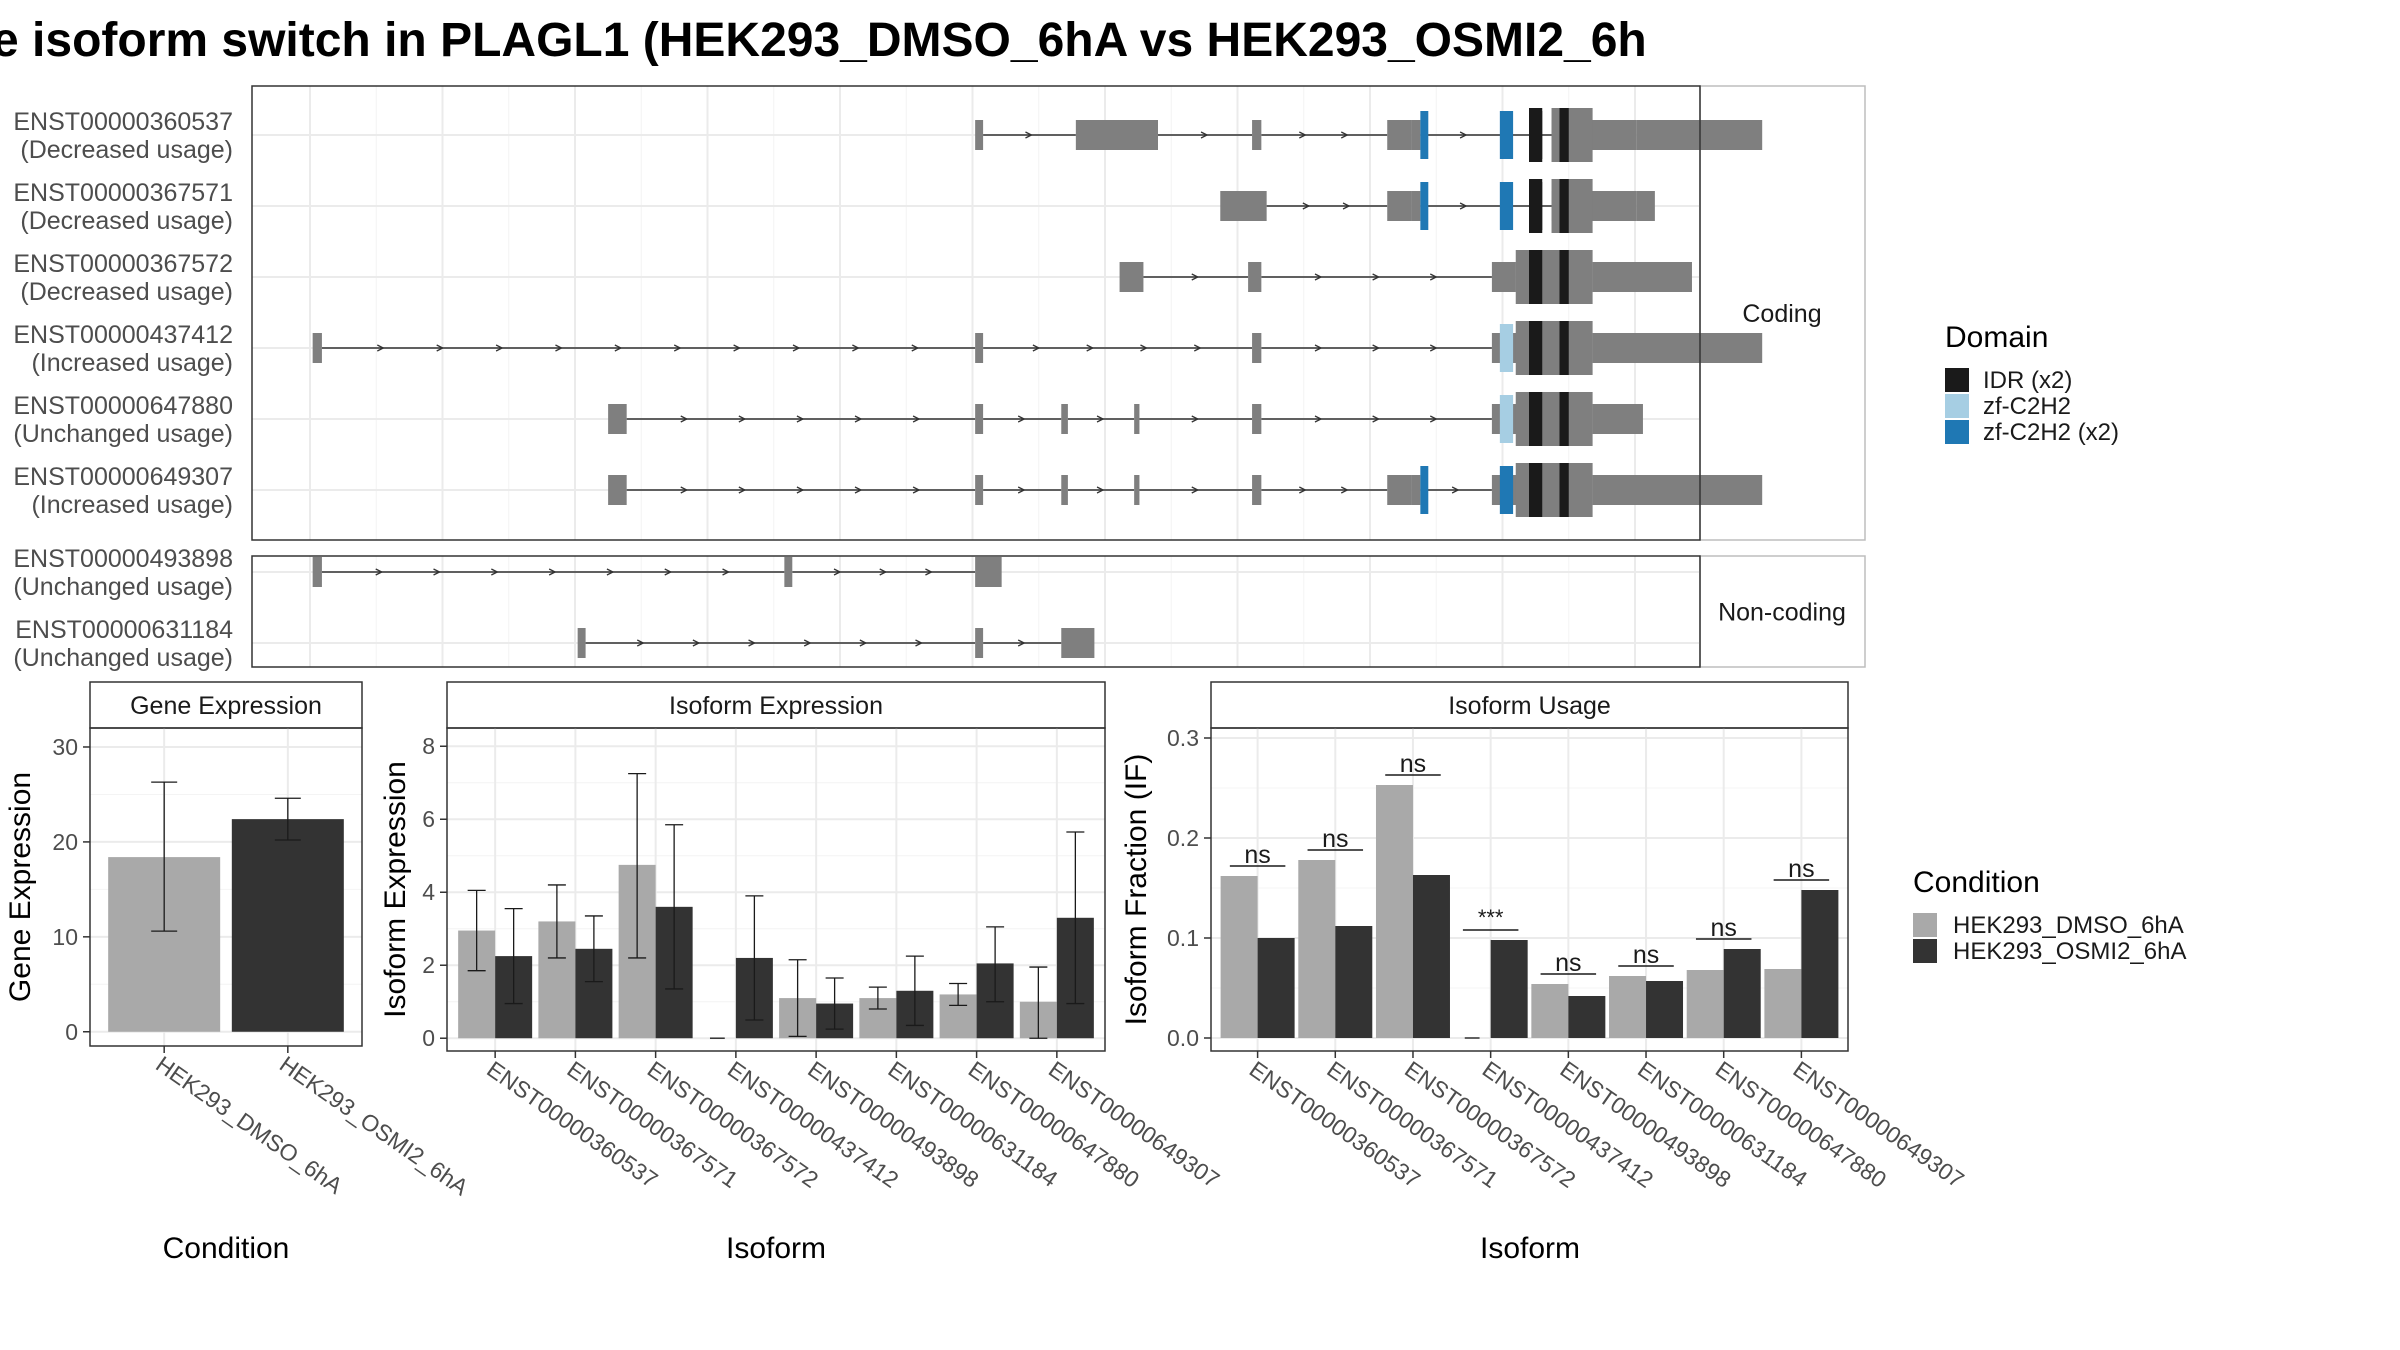  What do you see at coordinates (1957, 380) in the screenshot?
I see `domain-legend-key-idr` at bounding box center [1957, 380].